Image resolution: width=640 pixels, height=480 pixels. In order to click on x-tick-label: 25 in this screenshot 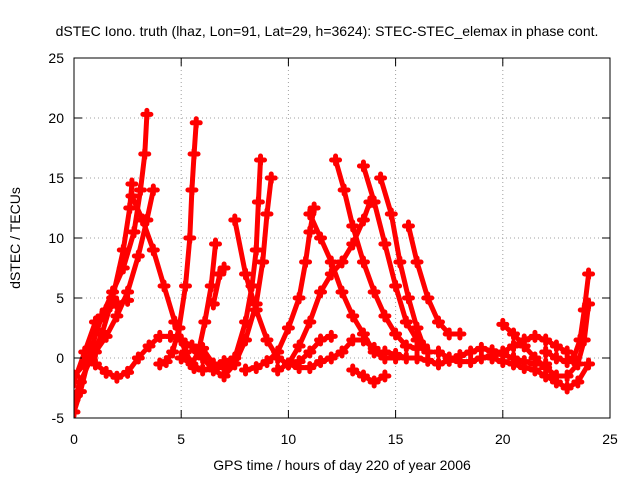, I will do `click(610, 439)`.